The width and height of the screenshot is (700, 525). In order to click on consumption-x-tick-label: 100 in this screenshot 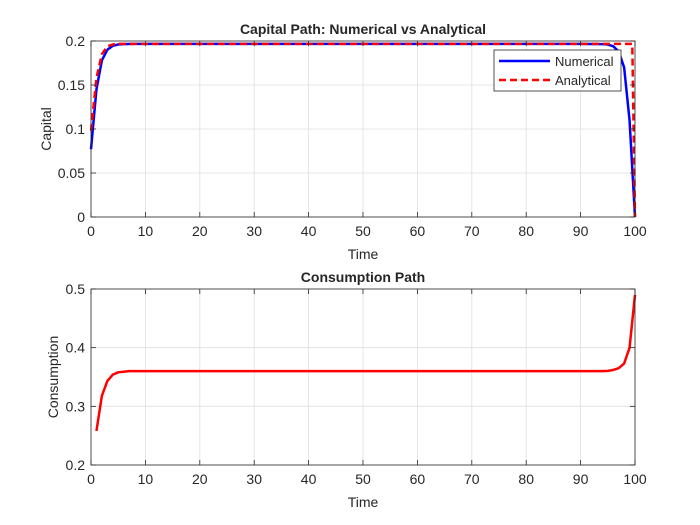, I will do `click(635, 479)`.